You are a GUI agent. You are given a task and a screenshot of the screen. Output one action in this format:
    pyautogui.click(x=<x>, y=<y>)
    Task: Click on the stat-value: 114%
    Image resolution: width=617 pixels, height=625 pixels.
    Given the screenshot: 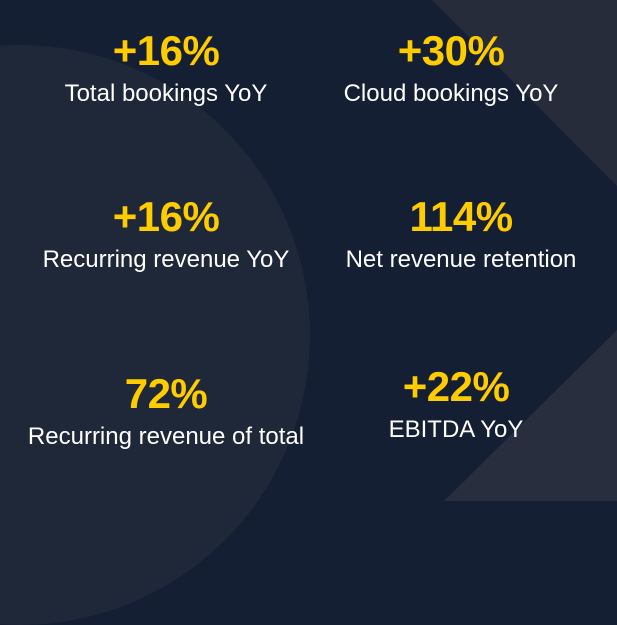 What is the action you would take?
    pyautogui.click(x=461, y=216)
    